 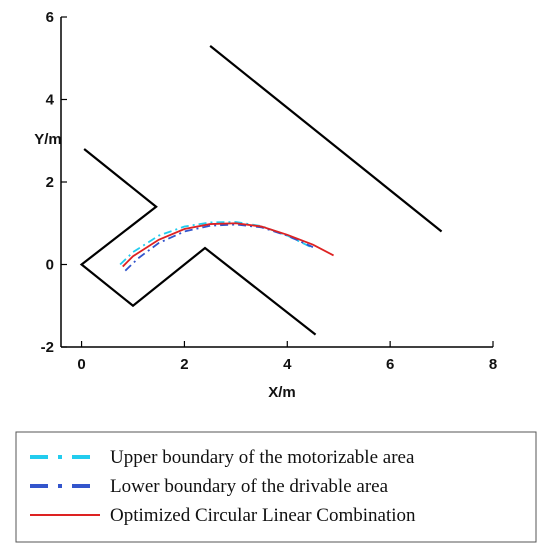 What do you see at coordinates (50, 100) in the screenshot?
I see `y-tick-label: 4` at bounding box center [50, 100].